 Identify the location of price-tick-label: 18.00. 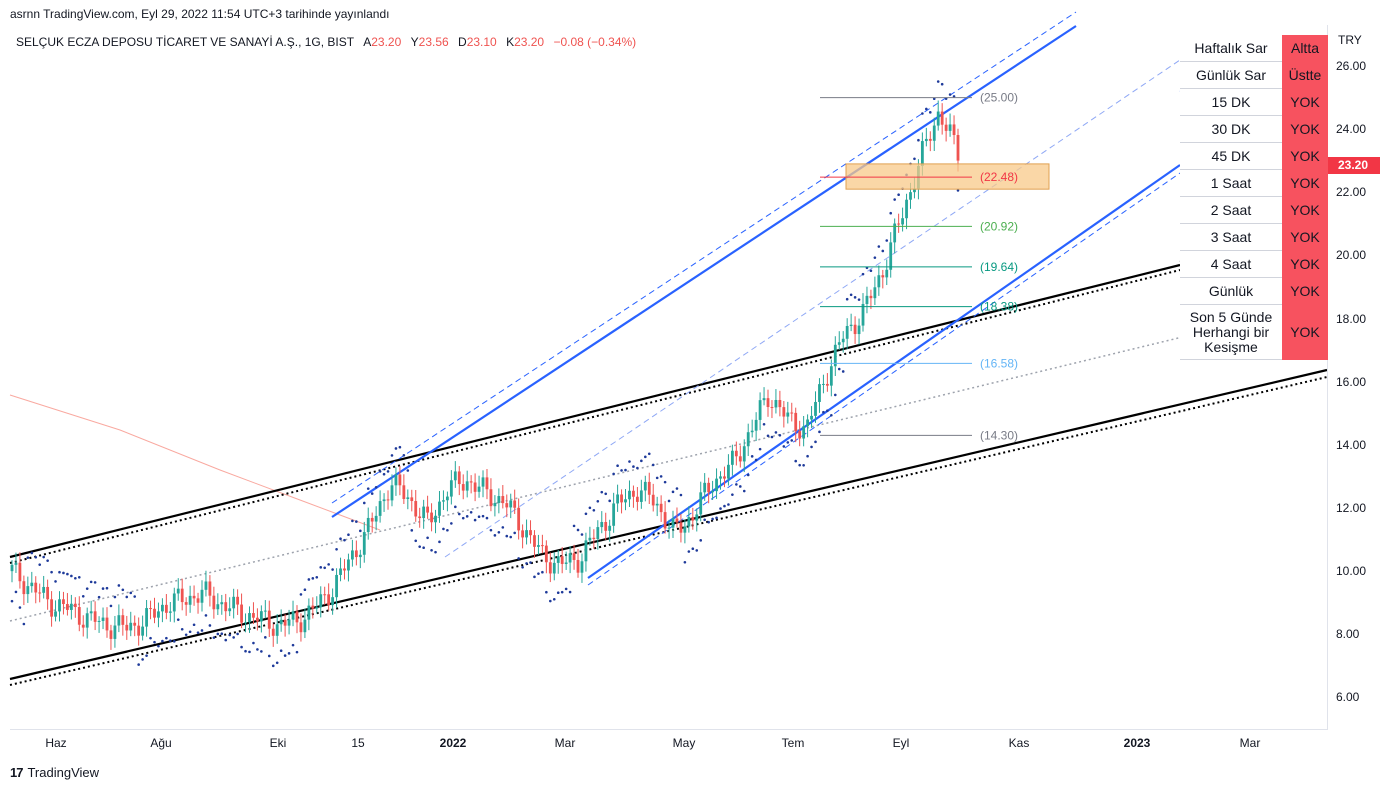
(1351, 318).